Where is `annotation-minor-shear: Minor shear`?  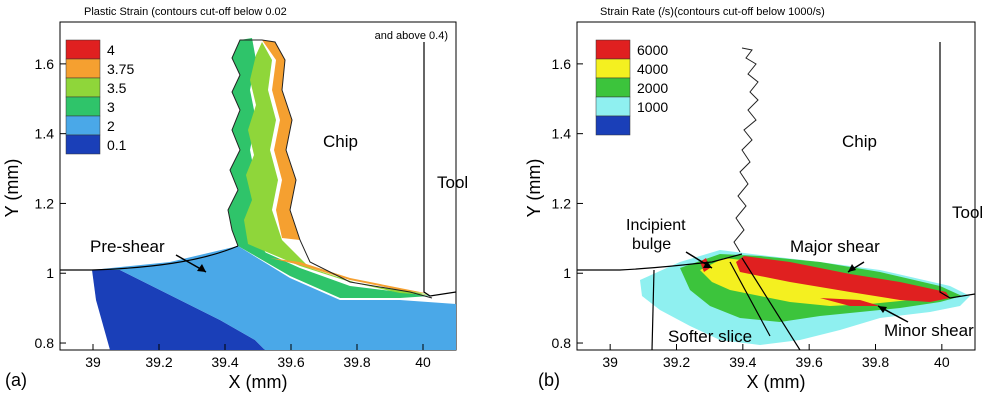
annotation-minor-shear: Minor shear is located at coordinates (929, 330).